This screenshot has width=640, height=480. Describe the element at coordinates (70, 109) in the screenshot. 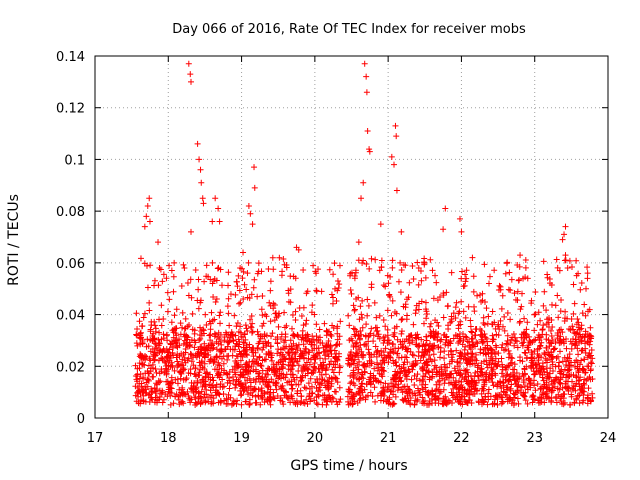

I see `y-tick-label: 0.12` at that location.